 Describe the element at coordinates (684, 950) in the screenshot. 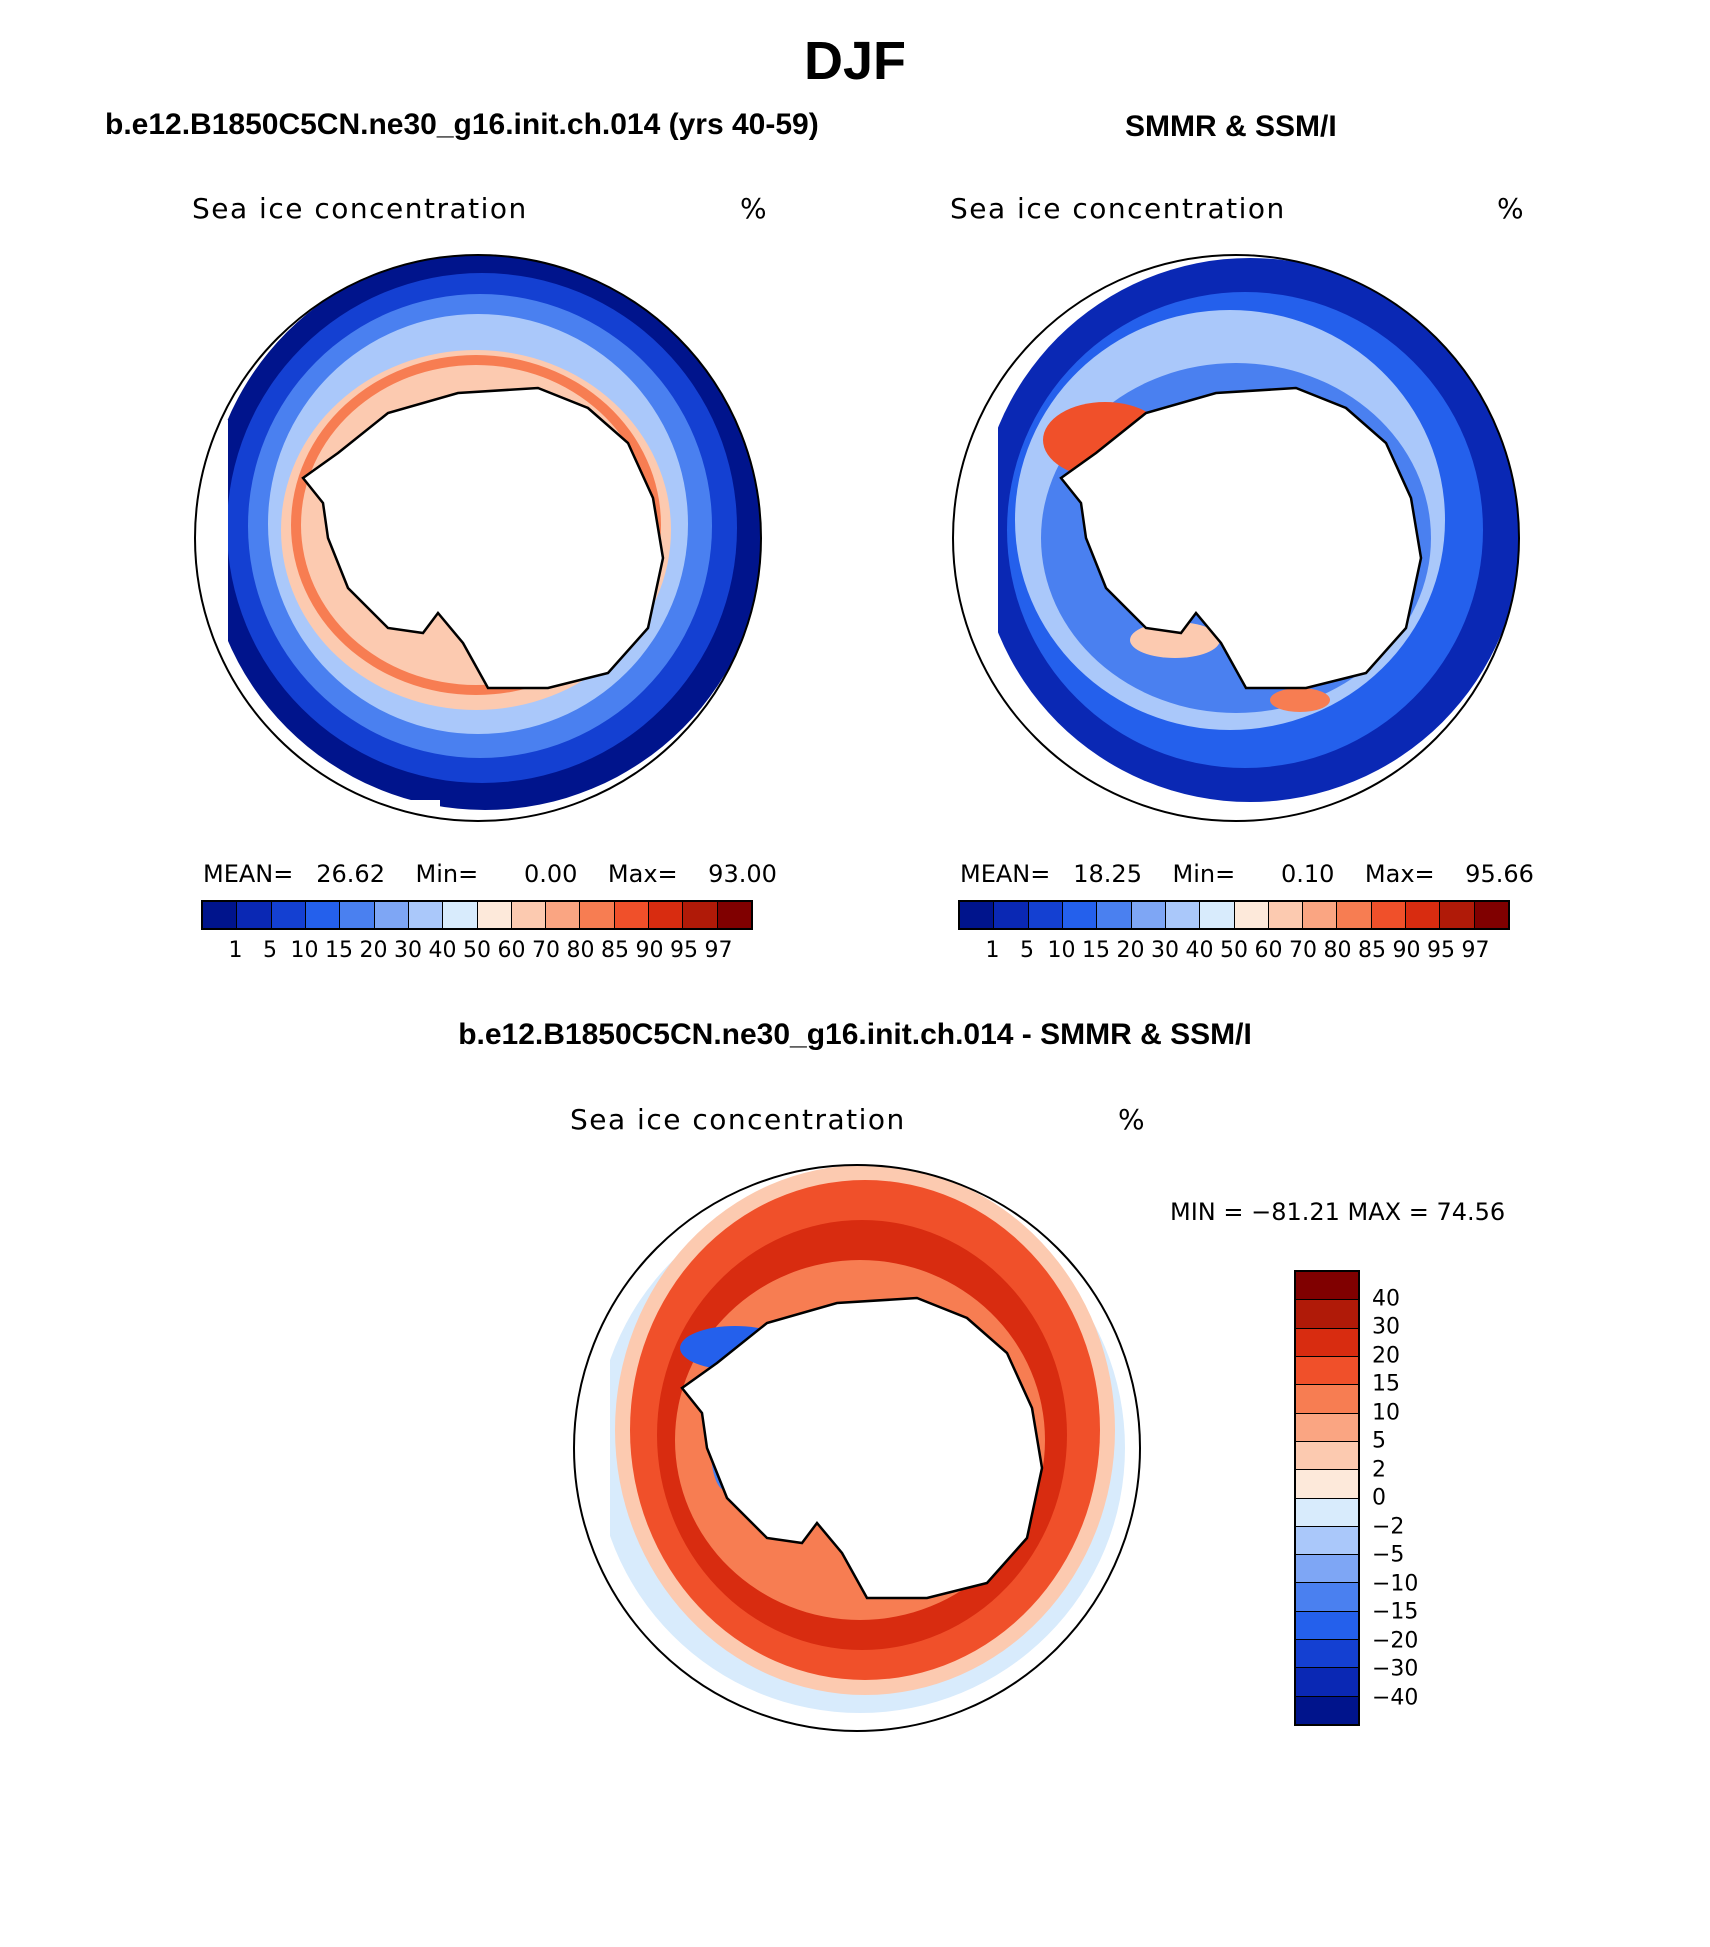

I see `model-colorbar-tick-label: 95` at that location.